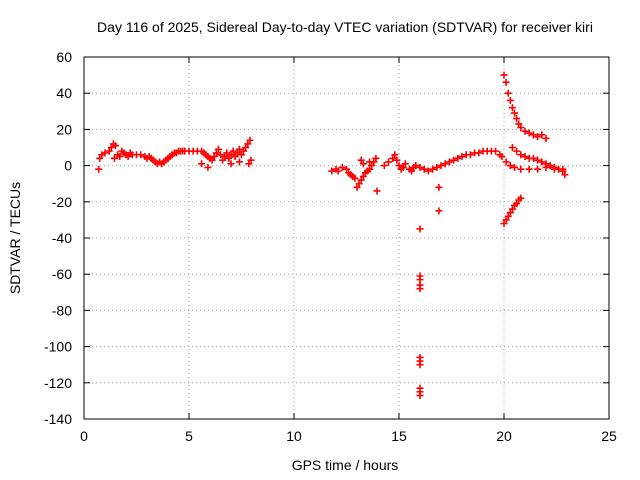 The height and width of the screenshot is (480, 640). I want to click on y-tick-label: -120, so click(58, 383).